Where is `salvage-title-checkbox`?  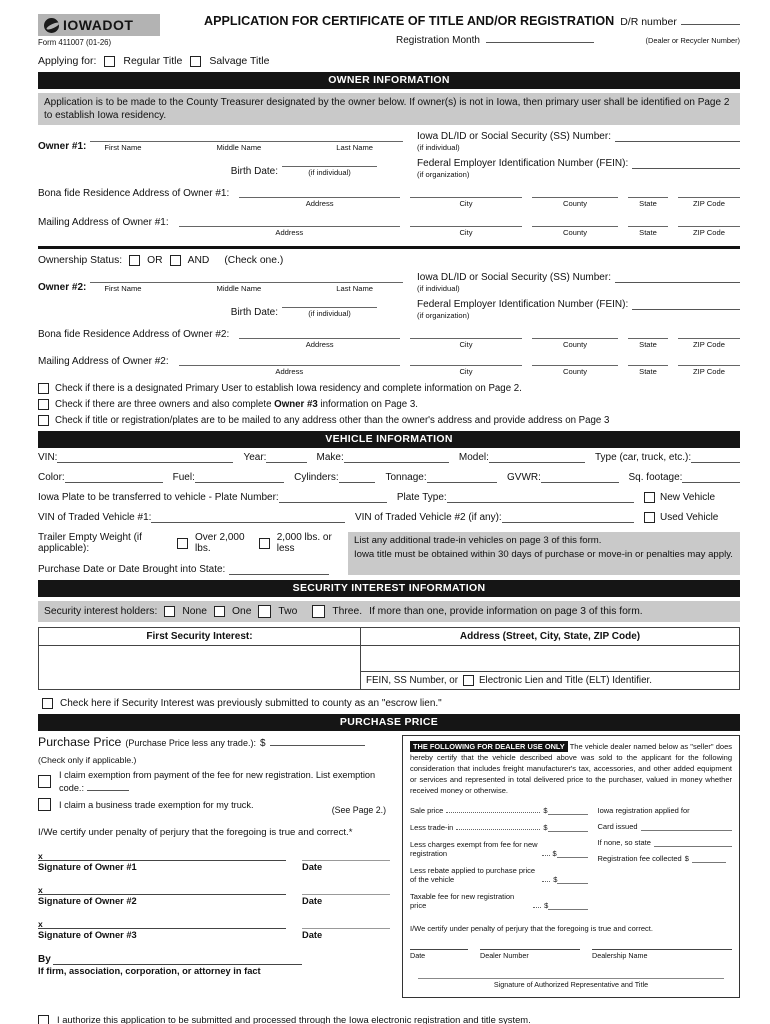 salvage-title-checkbox is located at coordinates (196, 61).